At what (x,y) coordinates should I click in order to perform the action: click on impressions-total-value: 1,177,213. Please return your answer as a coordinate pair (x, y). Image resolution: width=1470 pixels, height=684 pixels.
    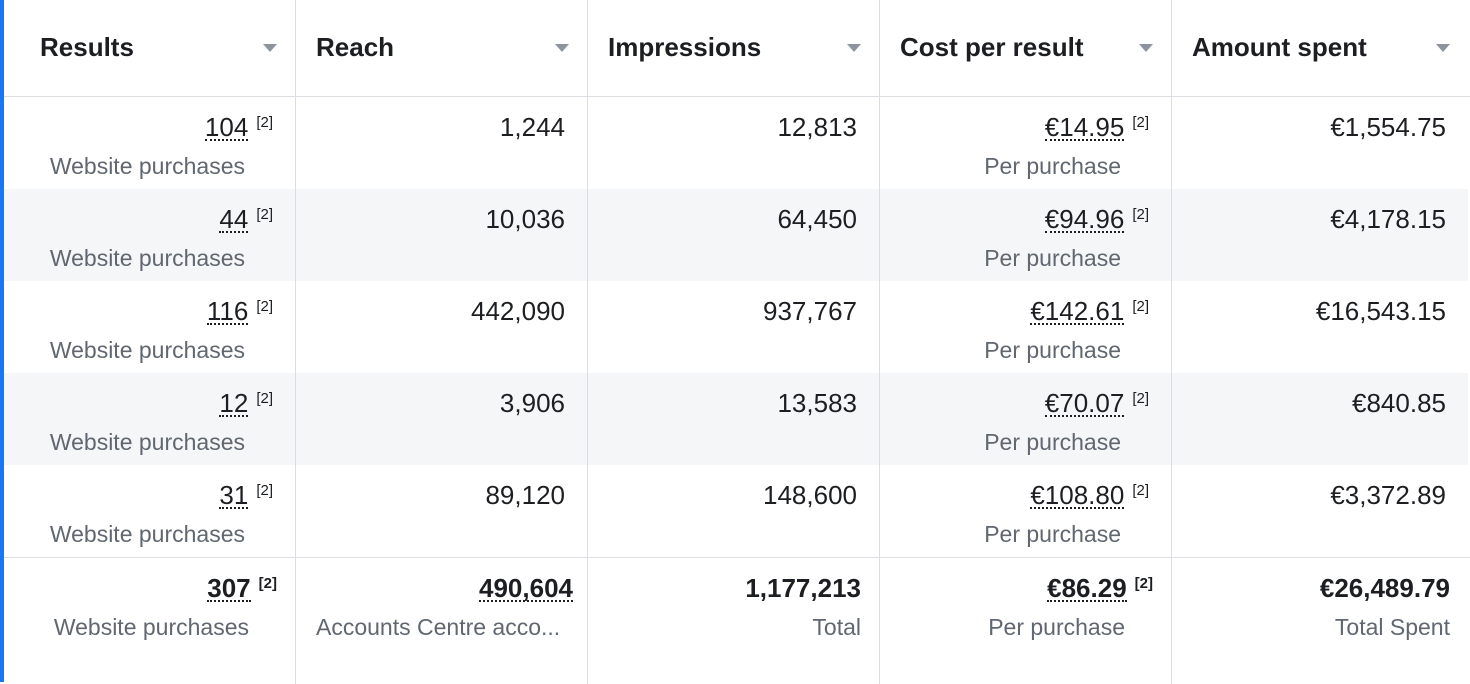
    Looking at the image, I should click on (803, 588).